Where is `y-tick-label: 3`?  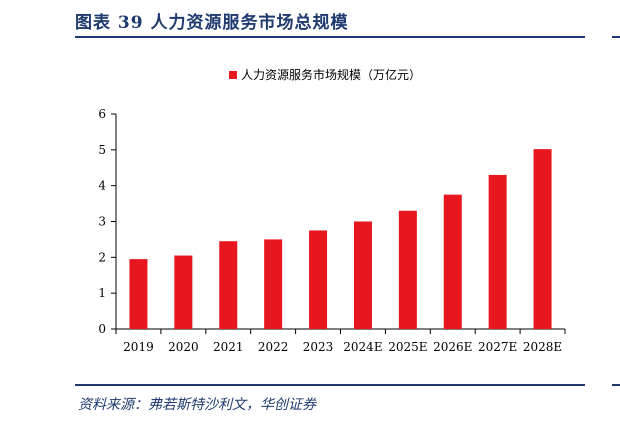
y-tick-label: 3 is located at coordinates (102, 222).